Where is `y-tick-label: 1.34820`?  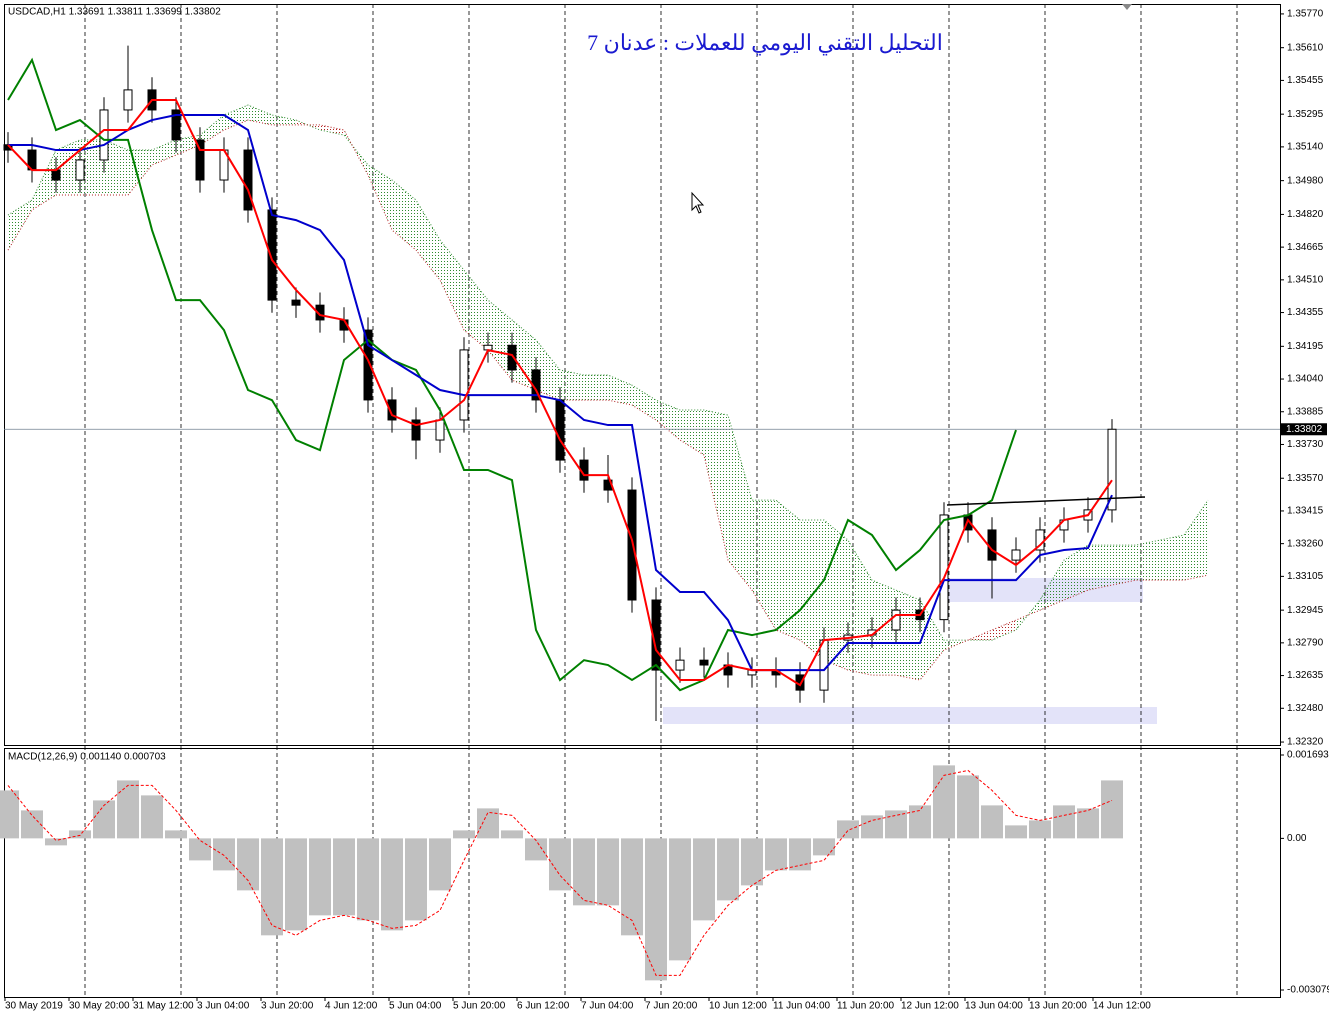
y-tick-label: 1.34820 is located at coordinates (1305, 214).